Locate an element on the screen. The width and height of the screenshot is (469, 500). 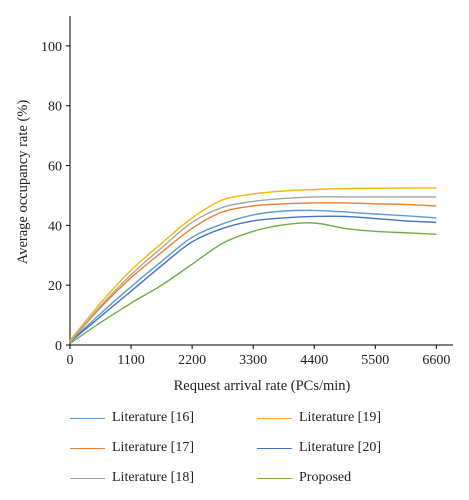
y-axis-label: Average occupancy rate (%) is located at coordinates (23, 182).